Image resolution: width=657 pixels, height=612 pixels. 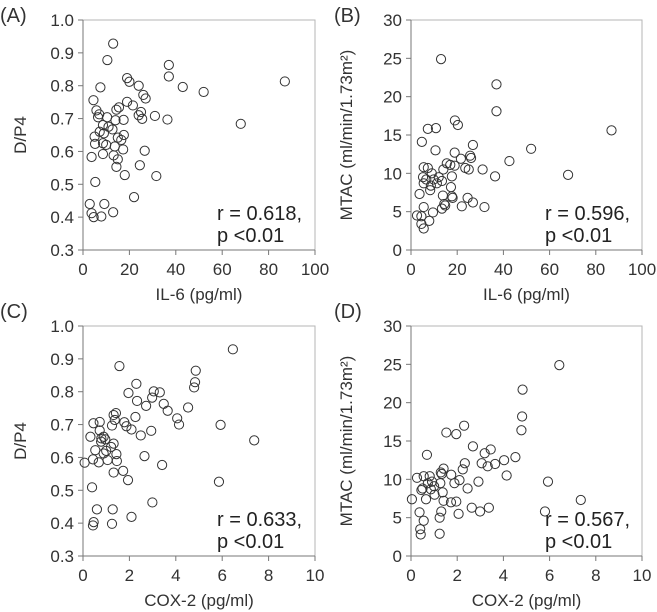 I want to click on panel-label: (B), so click(x=347, y=16).